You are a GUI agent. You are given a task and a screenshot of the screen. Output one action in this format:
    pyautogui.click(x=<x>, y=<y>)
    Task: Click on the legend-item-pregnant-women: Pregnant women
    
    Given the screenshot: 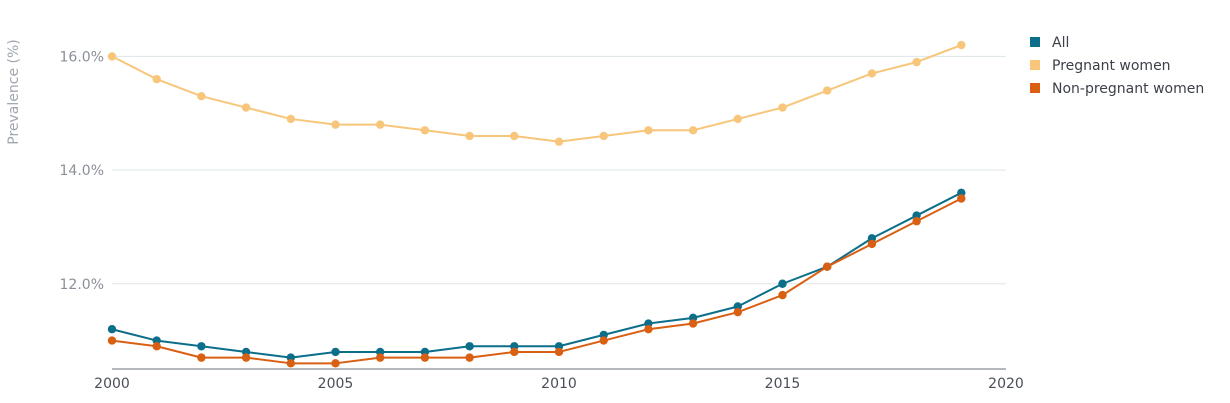 What is the action you would take?
    pyautogui.click(x=1100, y=66)
    